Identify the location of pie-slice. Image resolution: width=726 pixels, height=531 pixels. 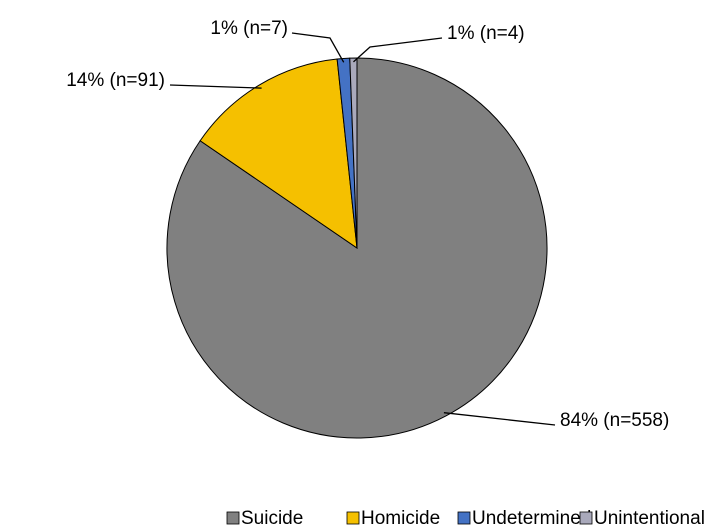
(278, 154).